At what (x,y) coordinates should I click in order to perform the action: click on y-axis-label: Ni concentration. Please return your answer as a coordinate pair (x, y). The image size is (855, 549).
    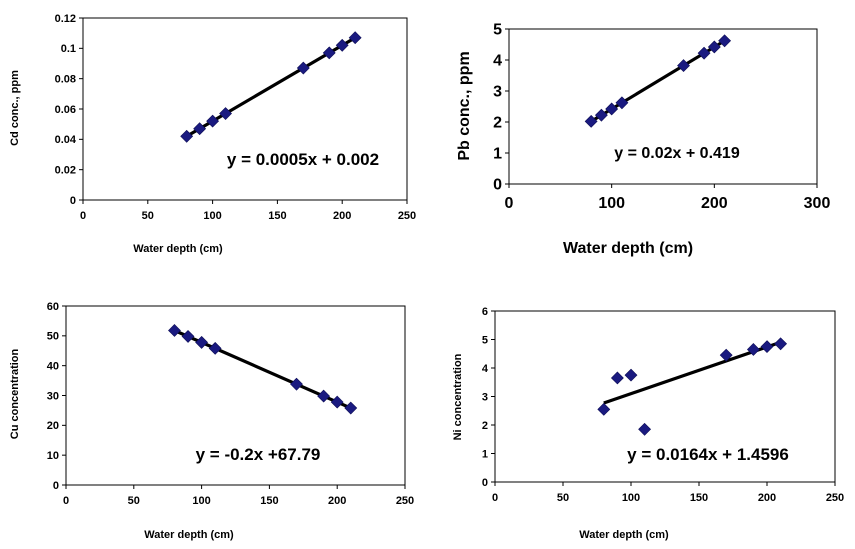
    Looking at the image, I should click on (458, 396).